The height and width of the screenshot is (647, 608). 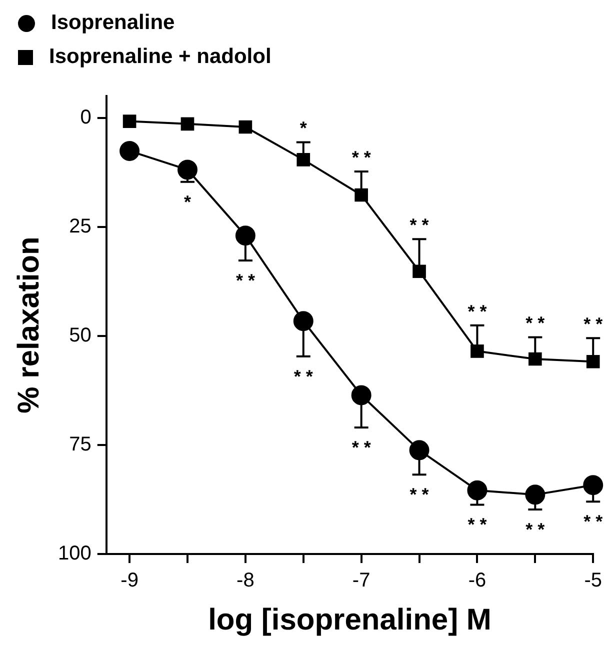 I want to click on legend-label: Isoprenaline, so click(x=113, y=23).